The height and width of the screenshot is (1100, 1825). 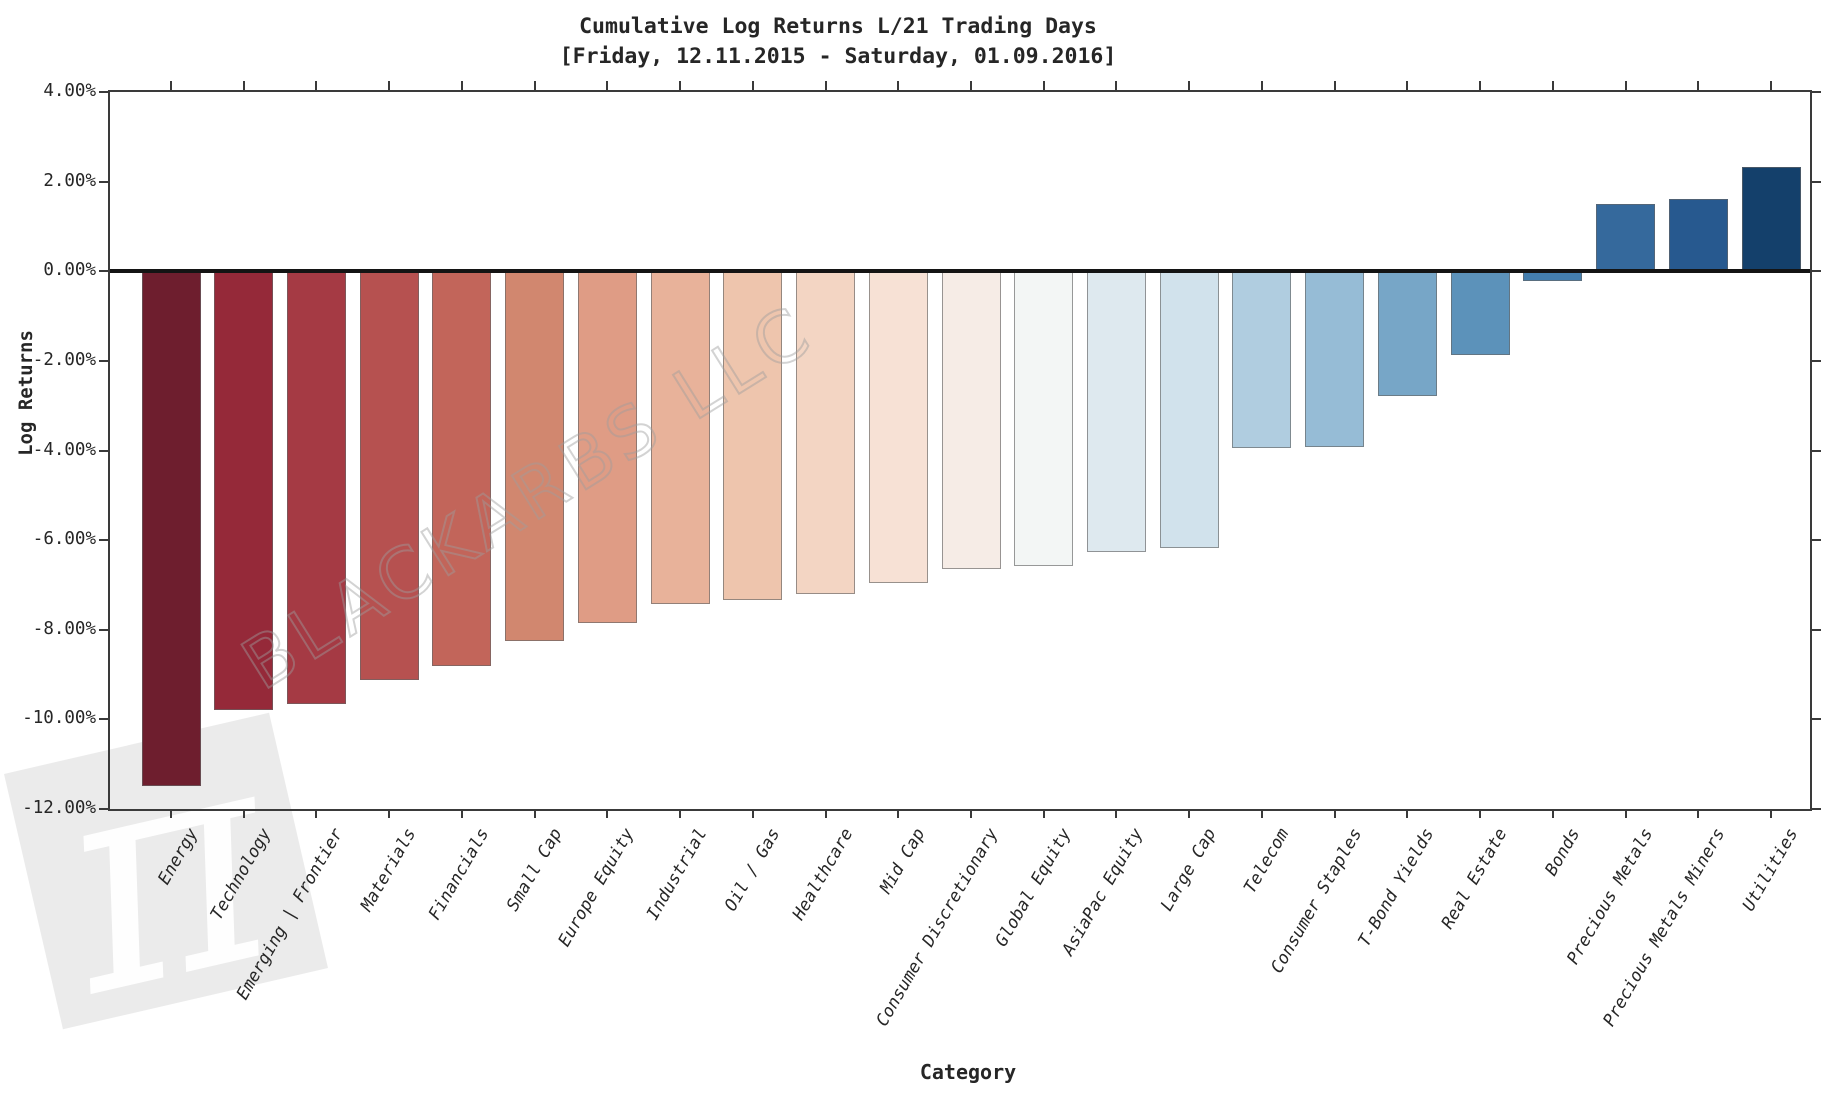 I want to click on bar-technology, so click(x=244, y=491).